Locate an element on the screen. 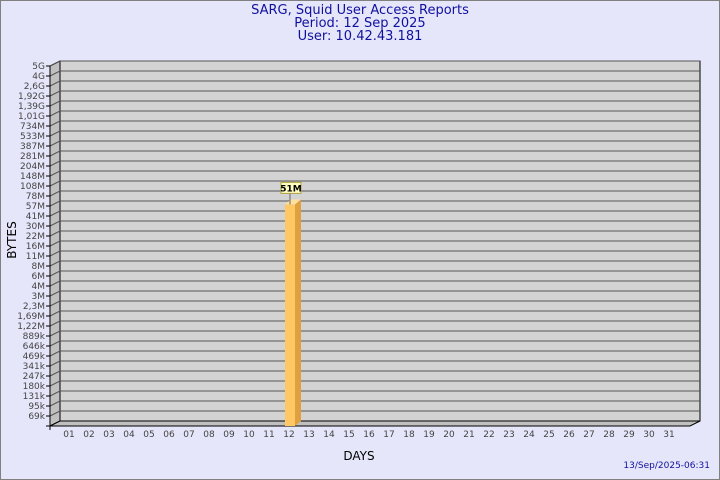  x-tick-label: 25 is located at coordinates (548, 435).